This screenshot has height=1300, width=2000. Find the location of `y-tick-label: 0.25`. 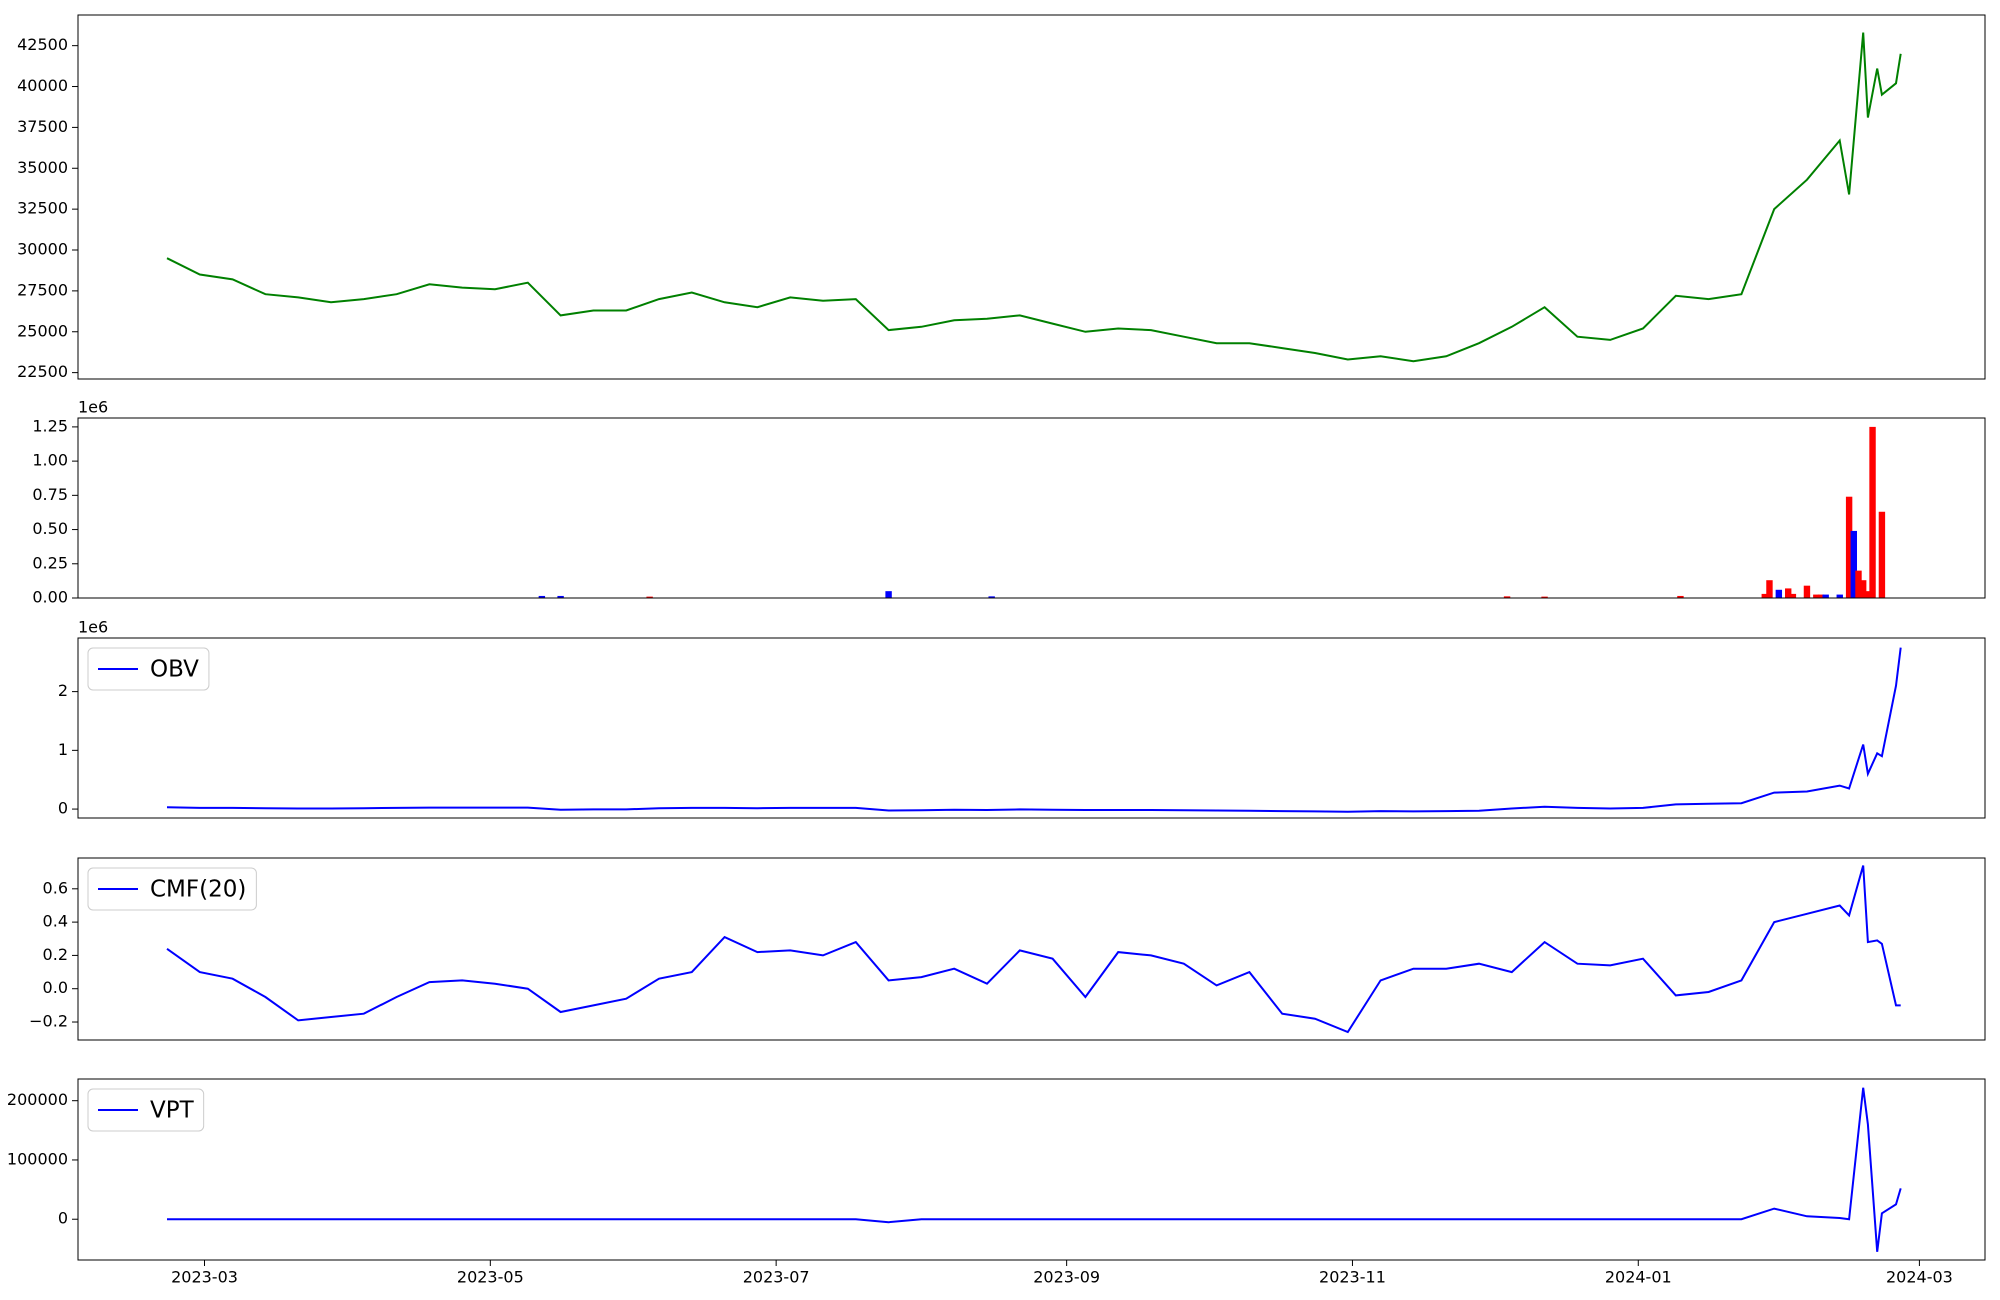

y-tick-label: 0.25 is located at coordinates (50, 562).